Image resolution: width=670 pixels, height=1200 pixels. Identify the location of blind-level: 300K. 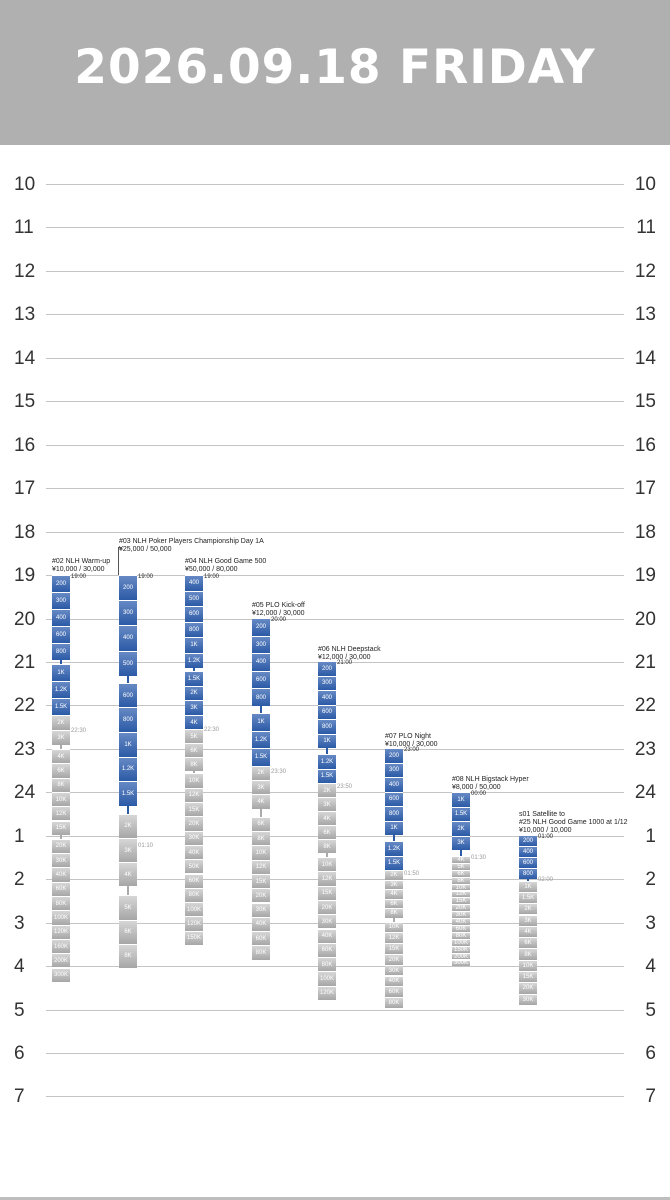
(61, 974).